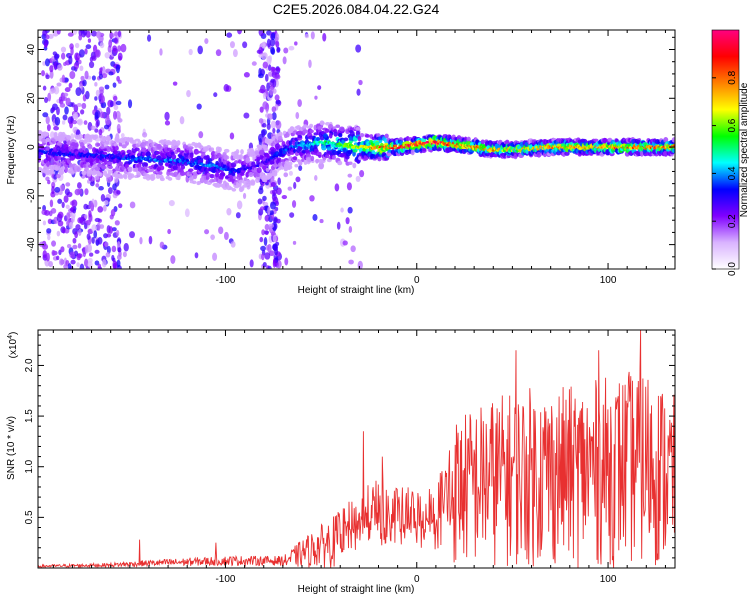  What do you see at coordinates (356, 589) in the screenshot?
I see `snr-x-axis-label: Height of straight line (km)` at bounding box center [356, 589].